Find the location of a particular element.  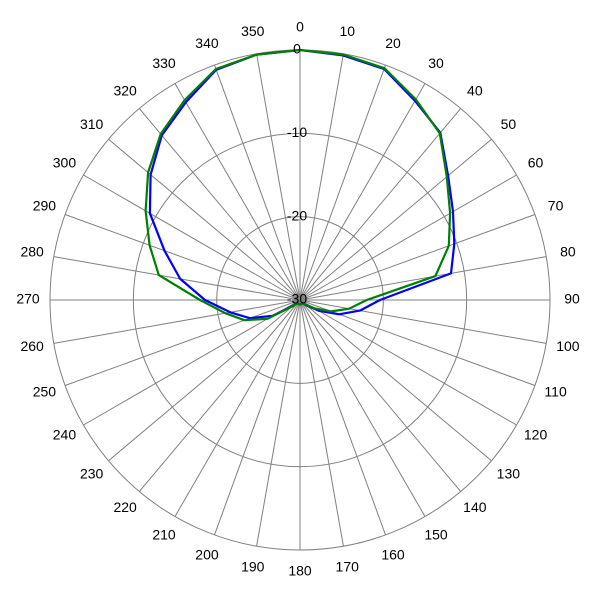

theta-tick-label: 30 is located at coordinates (436, 63).